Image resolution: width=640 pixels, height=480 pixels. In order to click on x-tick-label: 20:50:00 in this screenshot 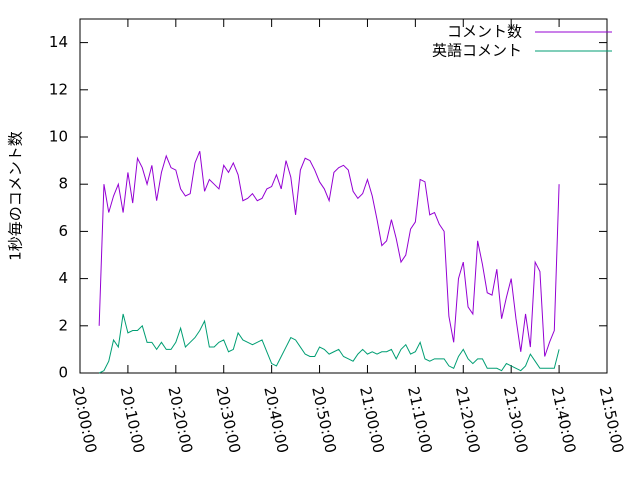, I will do `click(324, 420)`.